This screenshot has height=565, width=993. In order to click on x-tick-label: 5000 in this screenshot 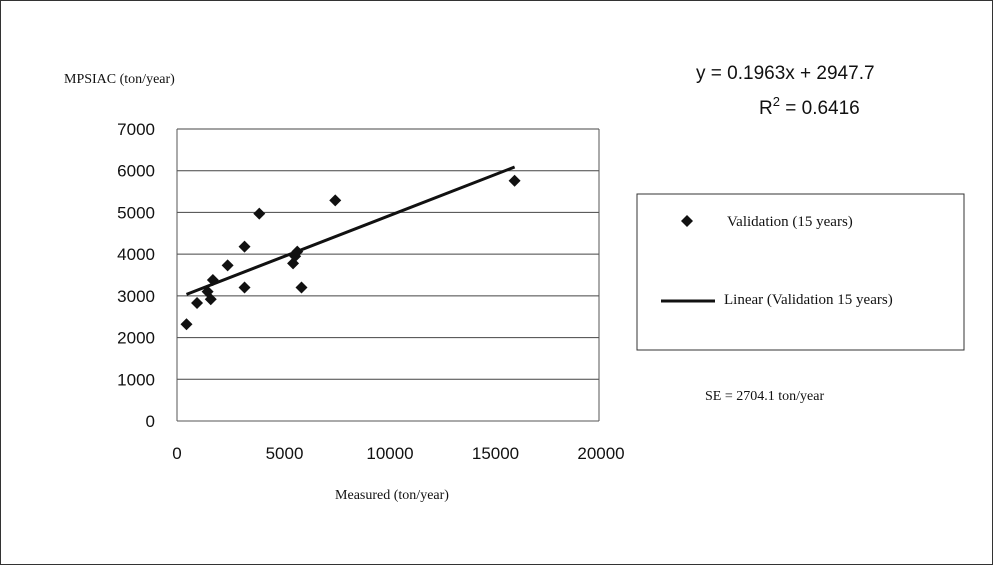, I will do `click(285, 453)`.